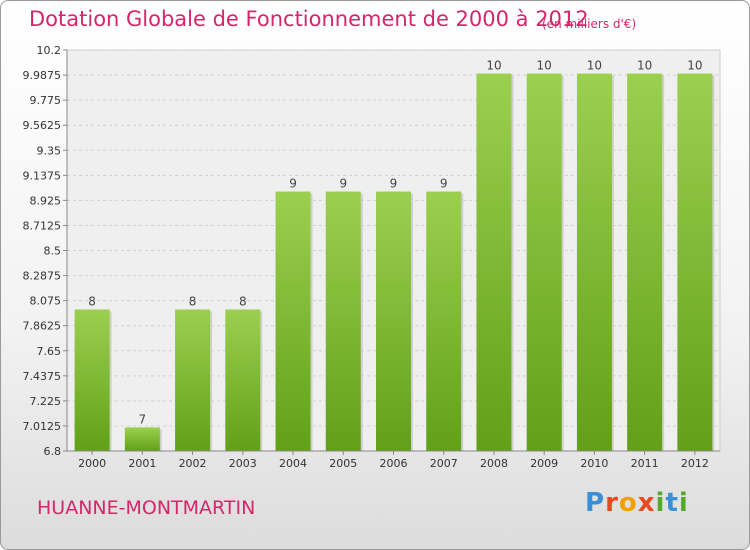 Image resolution: width=750 pixels, height=550 pixels. I want to click on x-tick-label: 2007, so click(444, 463).